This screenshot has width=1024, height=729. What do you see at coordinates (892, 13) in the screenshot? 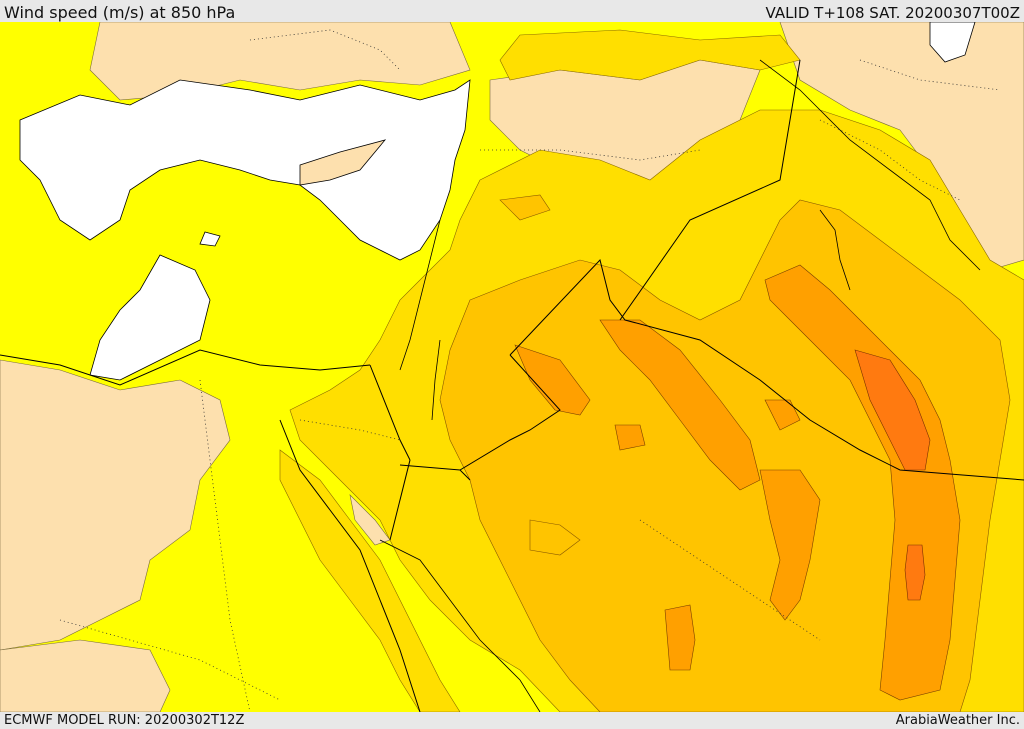
I see `valid-time: VALID T+108 SAT. 20200307T00Z` at bounding box center [892, 13].